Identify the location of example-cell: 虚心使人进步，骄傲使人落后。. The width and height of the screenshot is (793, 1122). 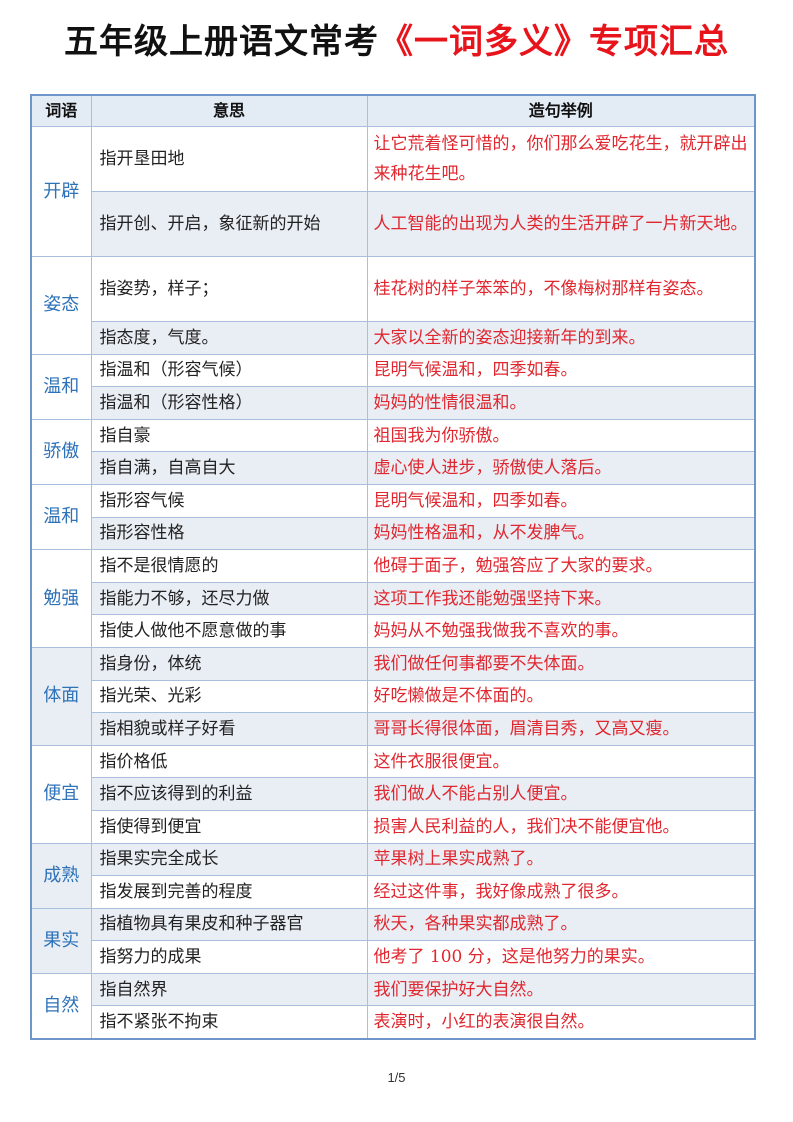
(561, 468).